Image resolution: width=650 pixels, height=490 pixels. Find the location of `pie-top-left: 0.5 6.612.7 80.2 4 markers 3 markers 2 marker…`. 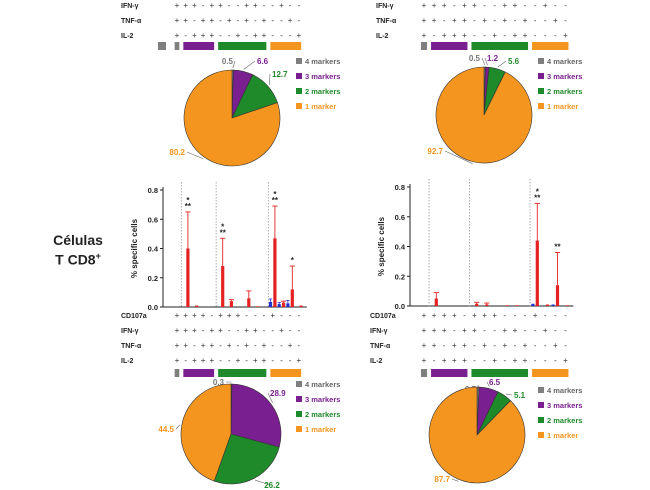

pie-top-left: 0.5 6.612.7 80.2 4 markers 3 markers 2 marker… is located at coordinates (254, 112).